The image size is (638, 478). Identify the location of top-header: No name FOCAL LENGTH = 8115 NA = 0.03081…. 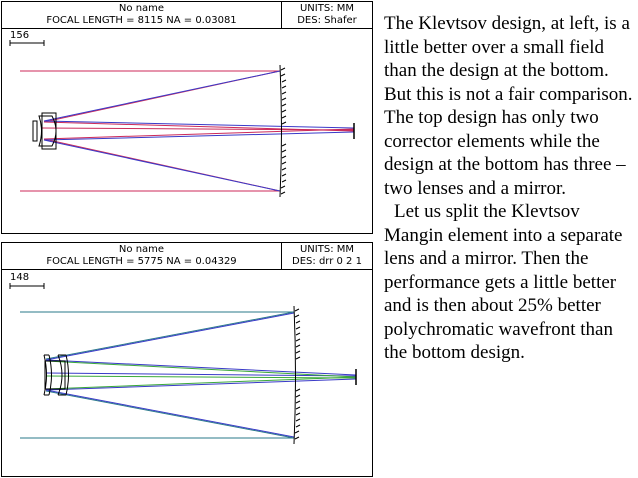
(187, 15).